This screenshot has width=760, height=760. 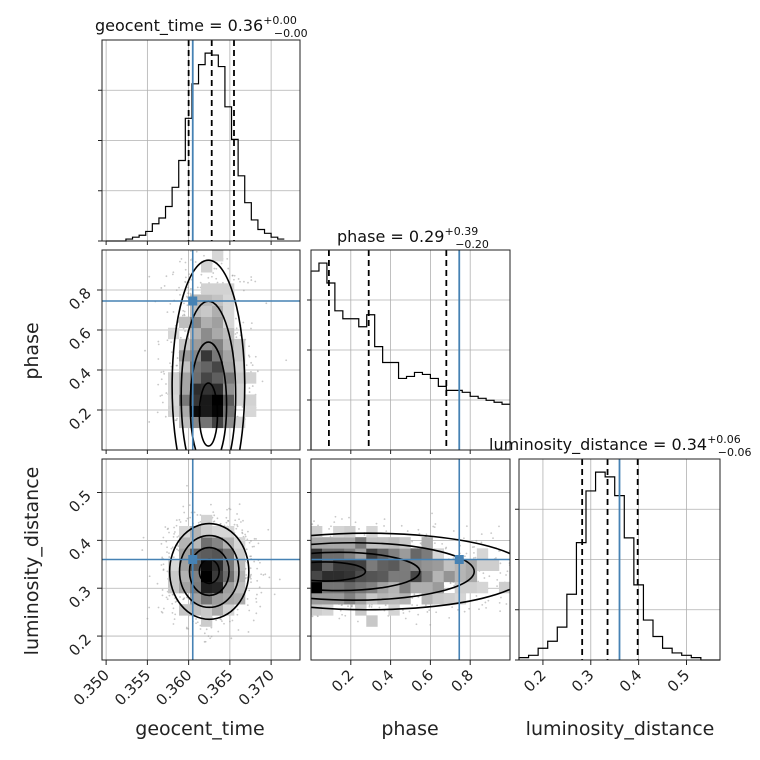 I want to click on contour-geocent_time-luminosity_distance, so click(x=209, y=571).